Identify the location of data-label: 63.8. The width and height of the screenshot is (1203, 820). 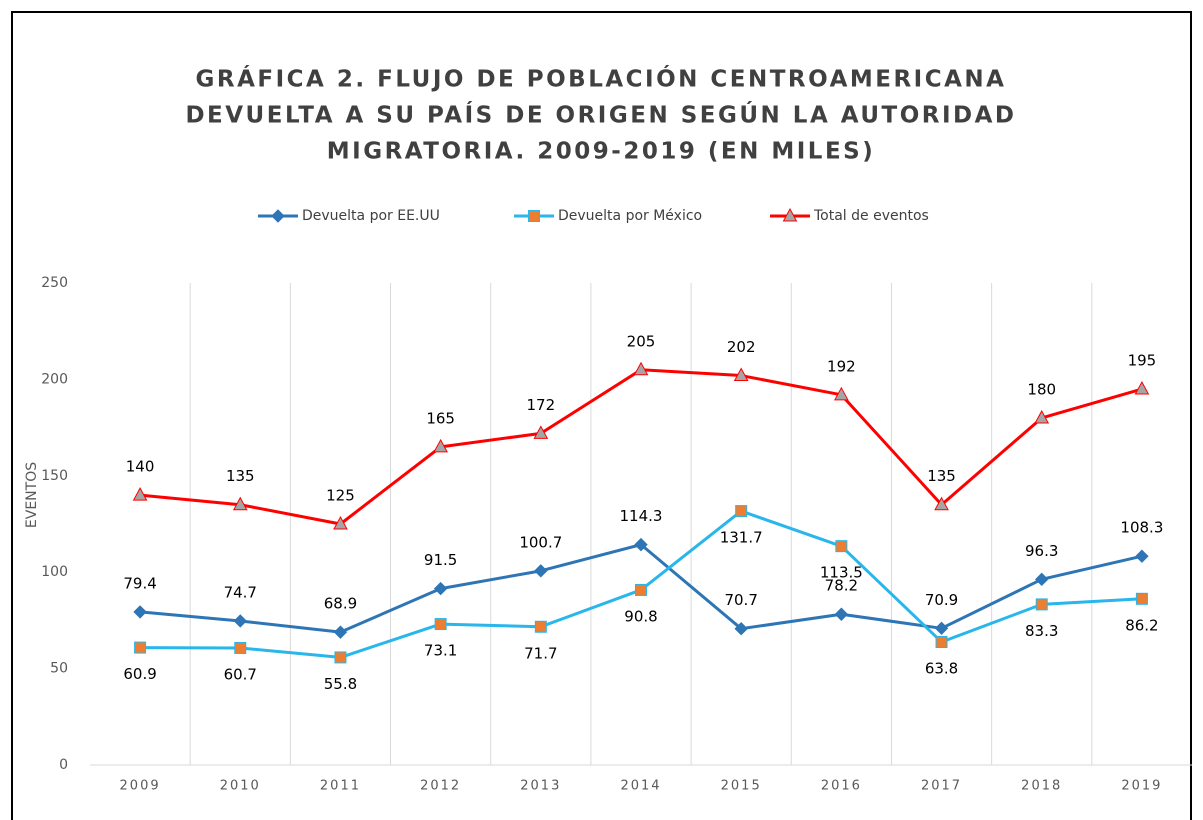
(941, 668).